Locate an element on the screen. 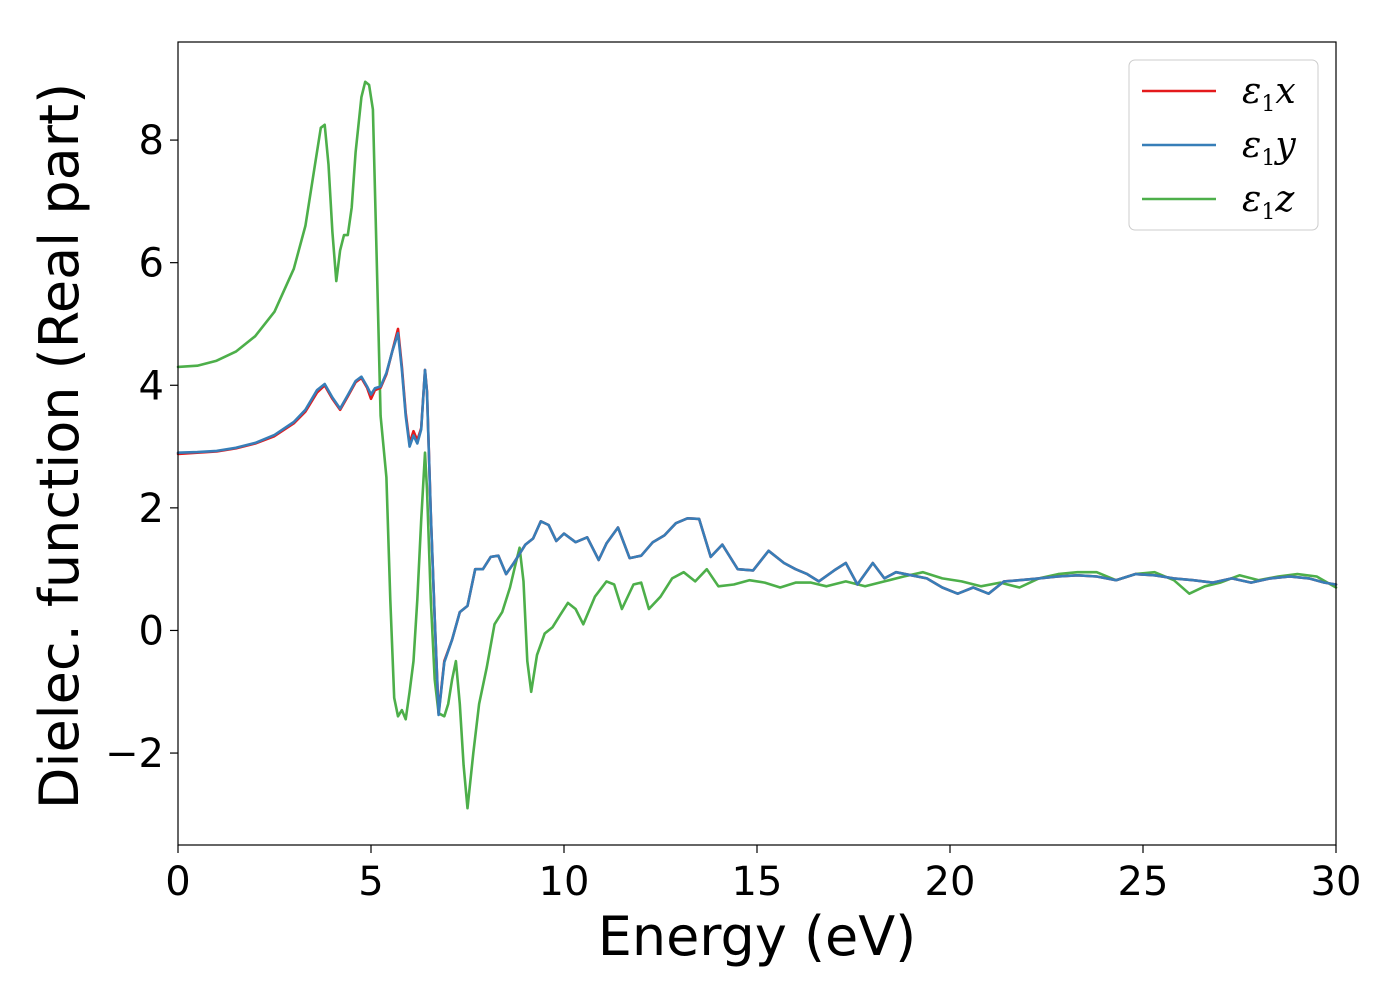 The height and width of the screenshot is (1000, 1400). y-tick-label: 6 is located at coordinates (151, 264).